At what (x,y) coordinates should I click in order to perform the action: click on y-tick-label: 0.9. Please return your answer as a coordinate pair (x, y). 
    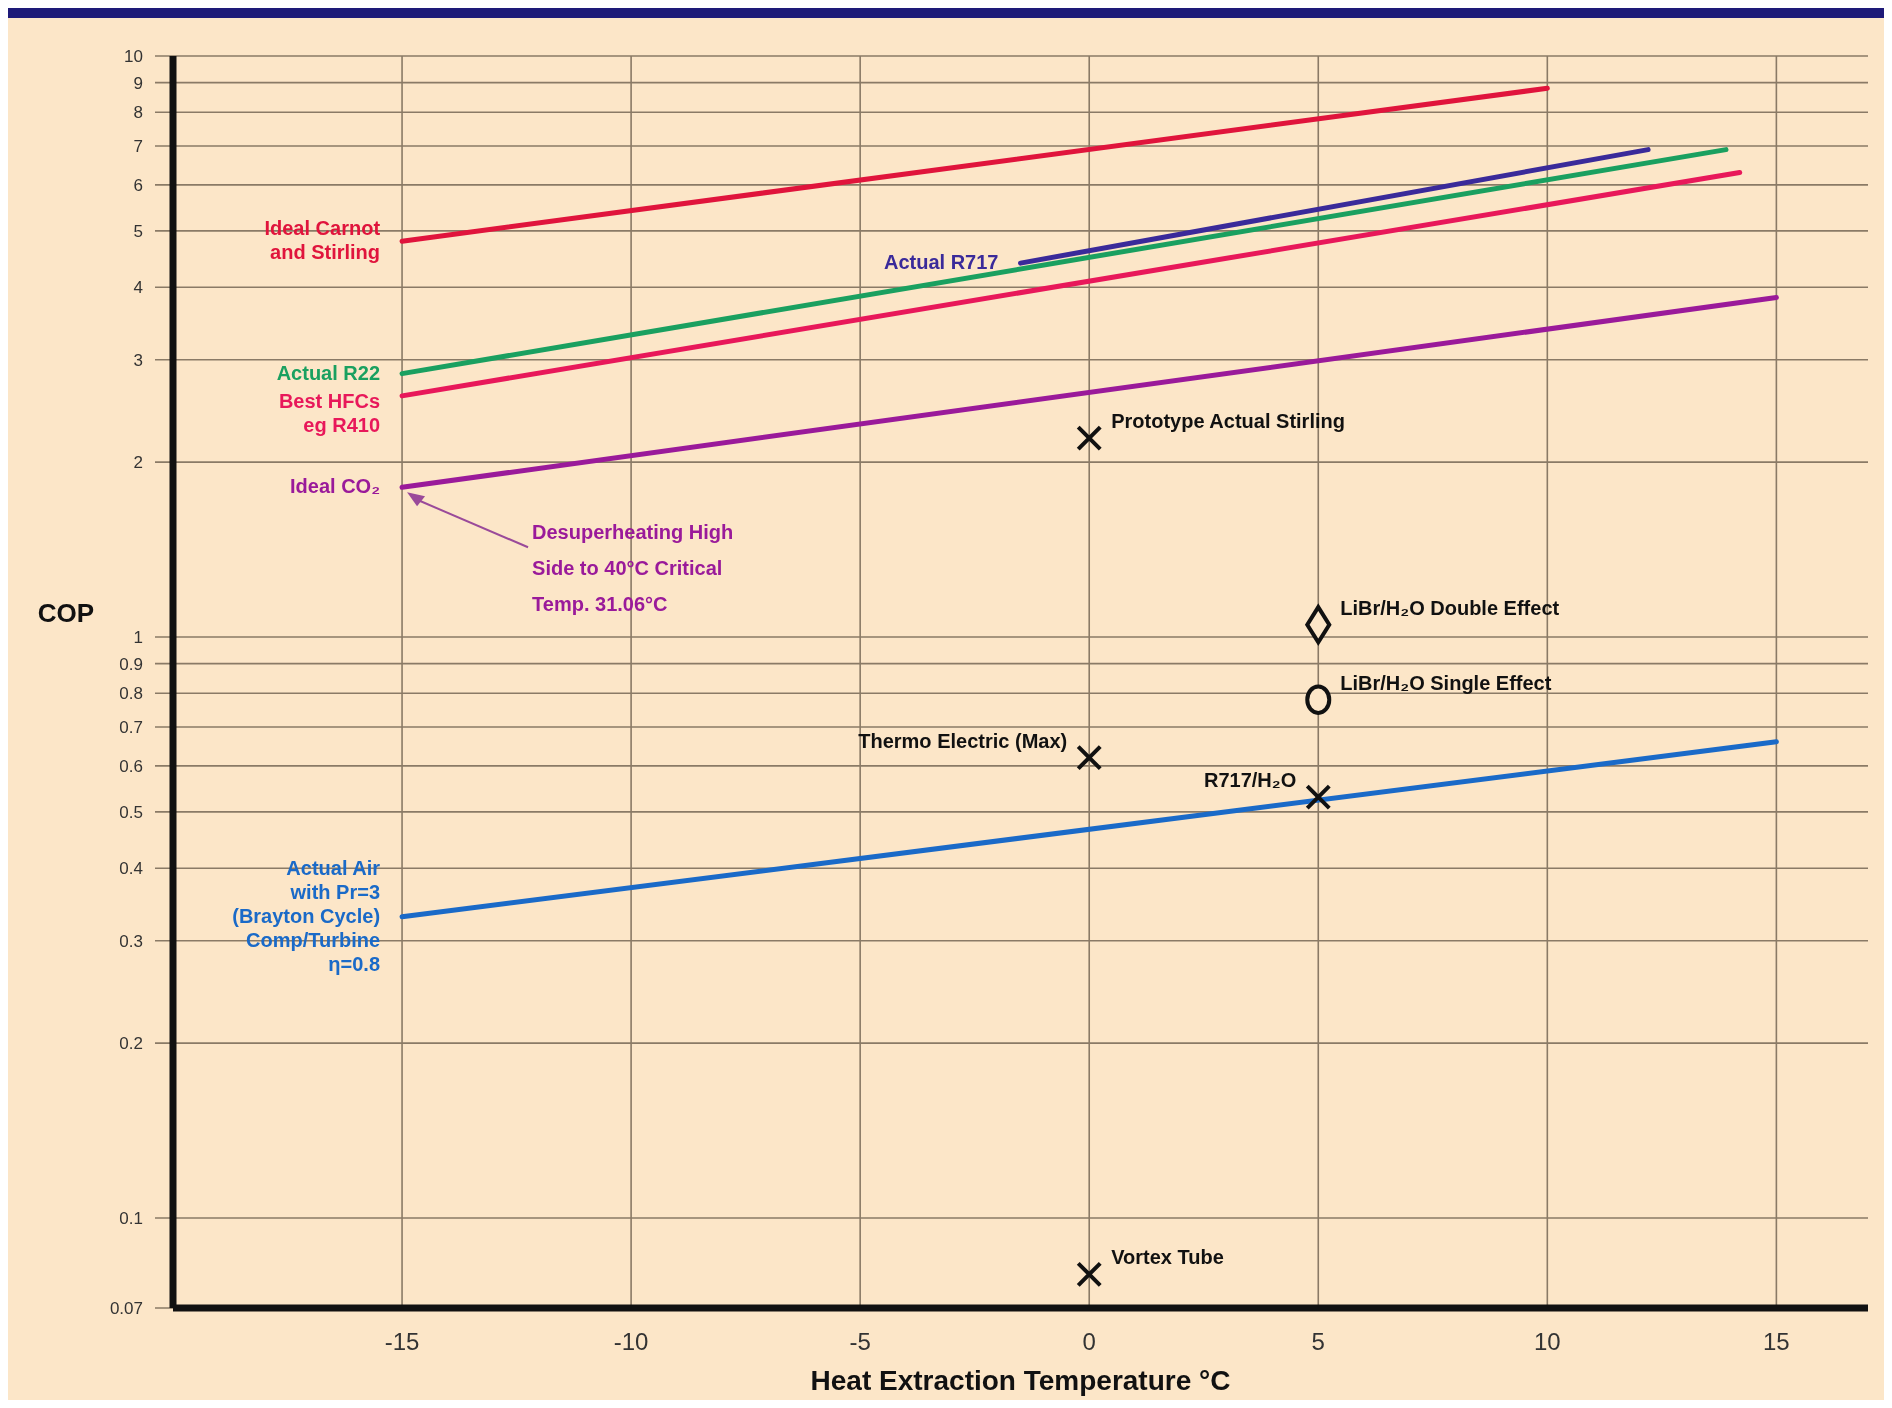
    Looking at the image, I should click on (131, 664).